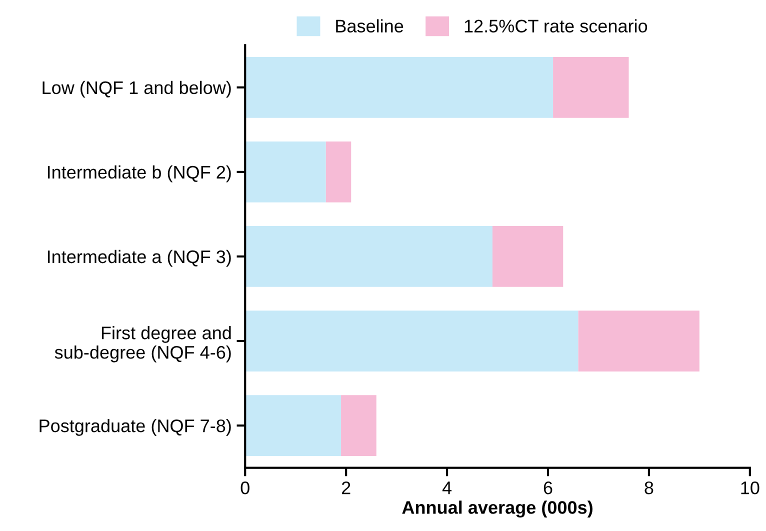 This screenshot has height=531, width=766. What do you see at coordinates (447, 488) in the screenshot?
I see `x-tick-label: 4` at bounding box center [447, 488].